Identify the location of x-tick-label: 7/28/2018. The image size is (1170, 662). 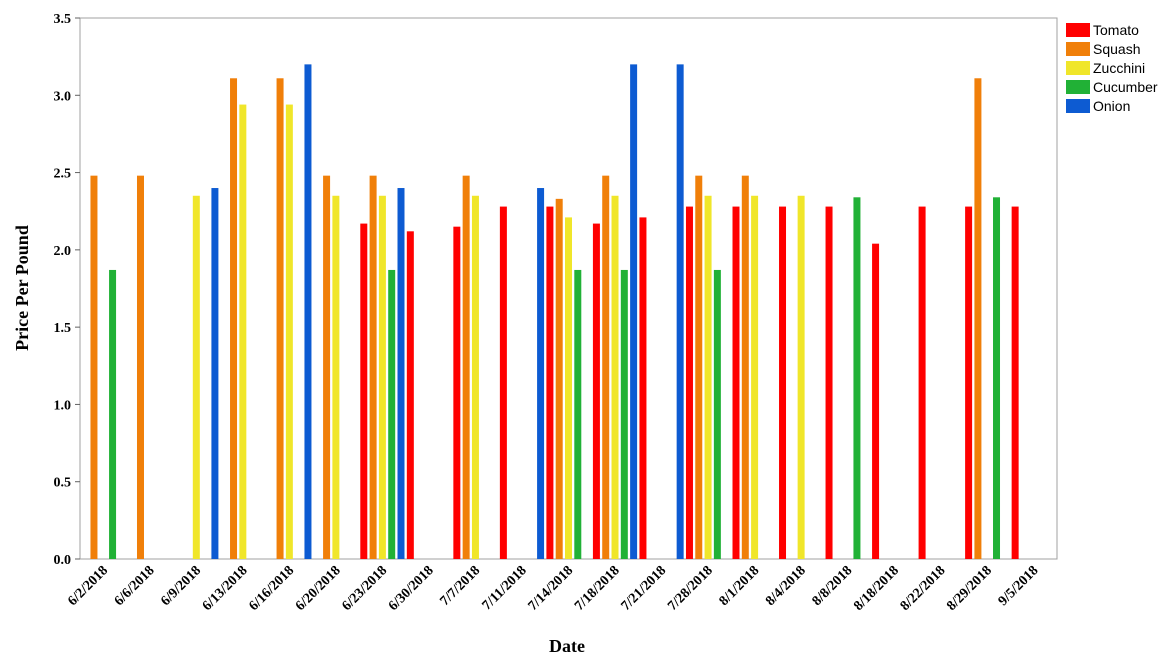
(690, 588).